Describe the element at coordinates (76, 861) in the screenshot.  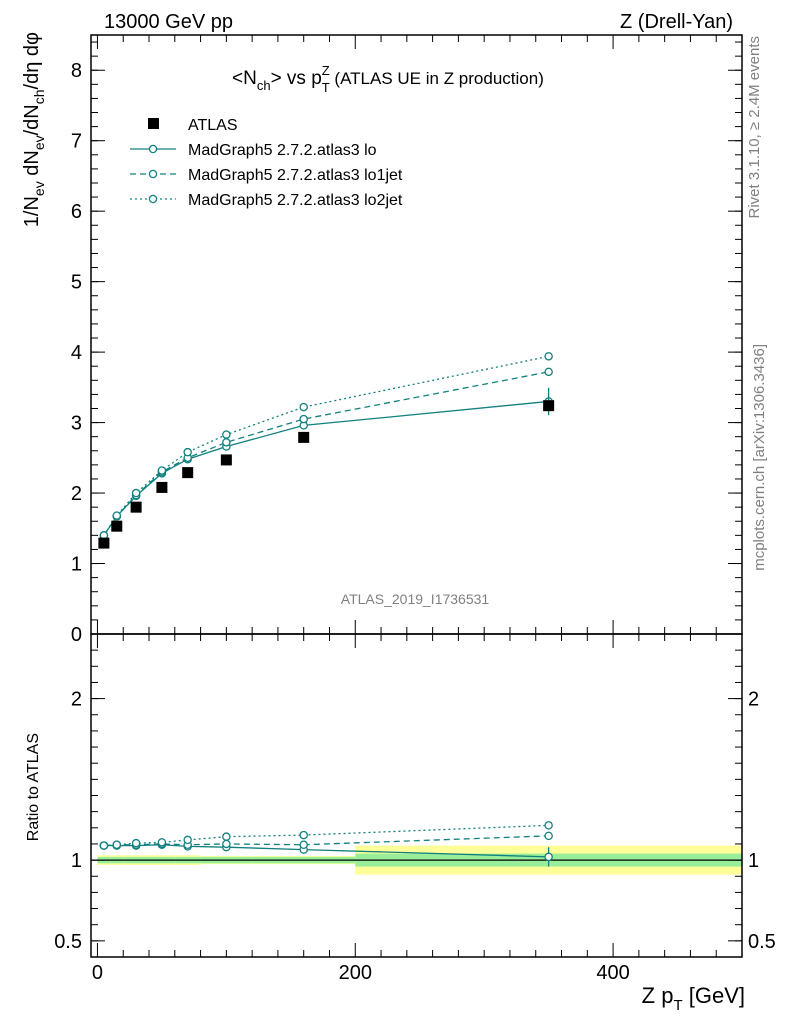
I see `ratio-y-tick-label: 1` at that location.